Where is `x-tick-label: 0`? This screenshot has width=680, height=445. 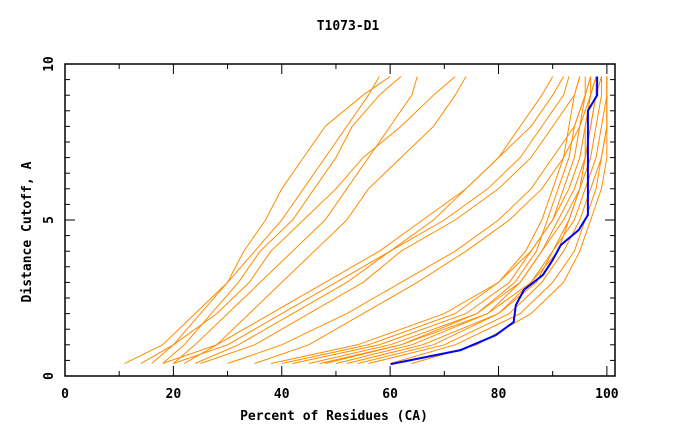
x-tick-label: 0 is located at coordinates (65, 394).